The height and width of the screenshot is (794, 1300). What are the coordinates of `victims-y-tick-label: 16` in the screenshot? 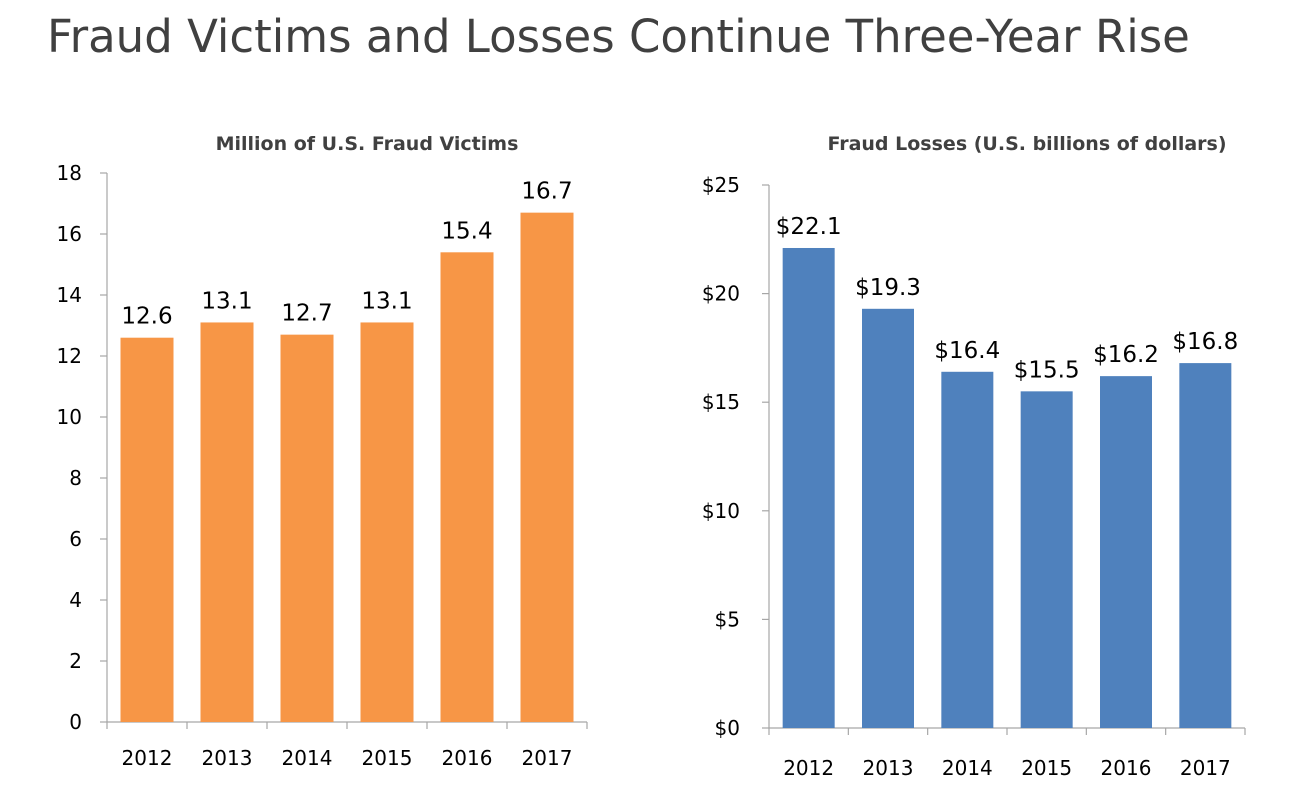 It's located at (69, 234).